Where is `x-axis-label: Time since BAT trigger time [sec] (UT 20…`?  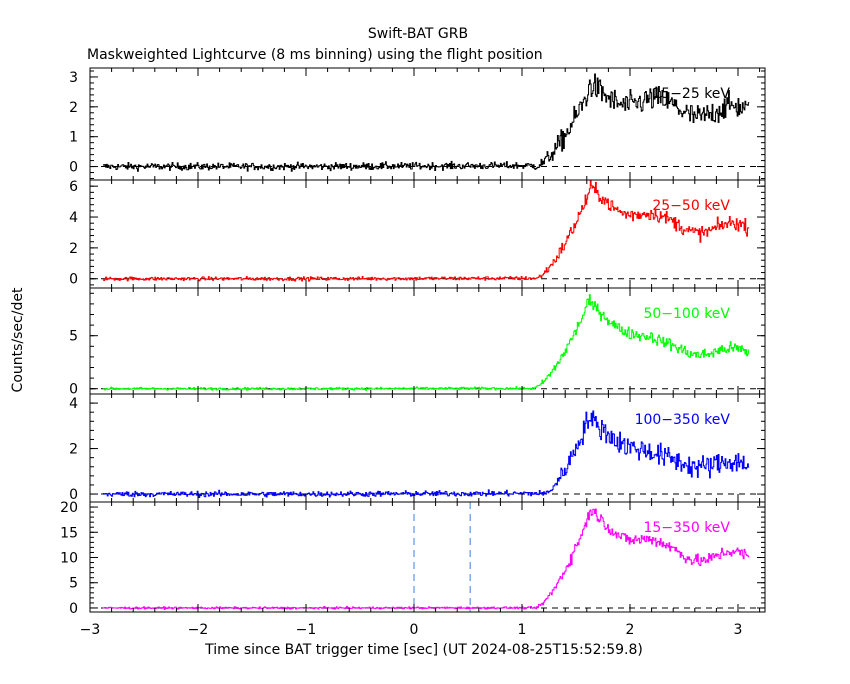
x-axis-label: Time since BAT trigger time [sec] (UT 20… is located at coordinates (423, 650).